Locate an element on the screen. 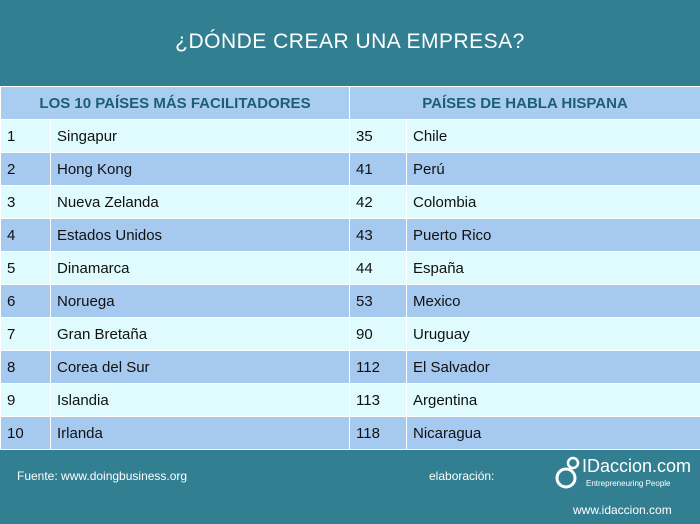 The height and width of the screenshot is (524, 700). country-top10-cell: Gran Bretaña is located at coordinates (200, 334).